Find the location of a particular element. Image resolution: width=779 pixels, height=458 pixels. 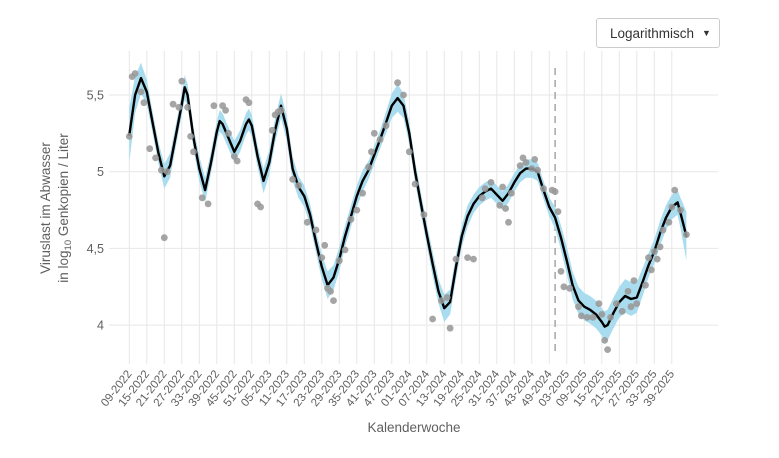

scale-select: Logarithmisch ▼ is located at coordinates (658, 33).